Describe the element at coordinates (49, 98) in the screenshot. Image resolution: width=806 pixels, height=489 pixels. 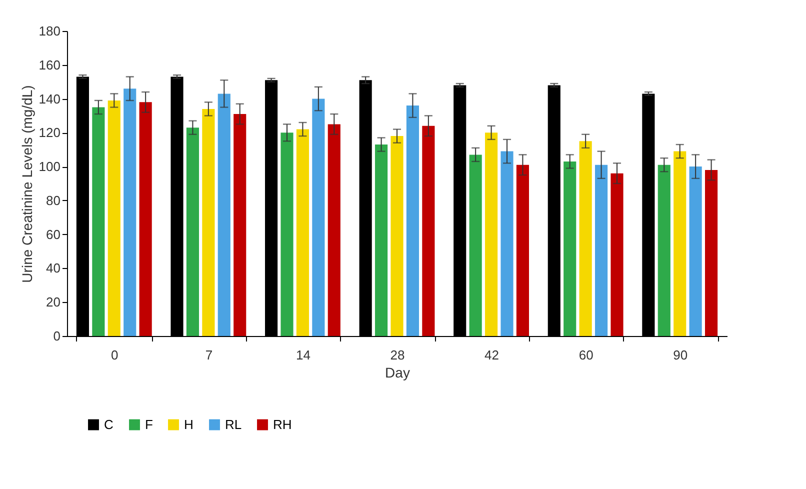
I see `y-tick-label: 140` at that location.